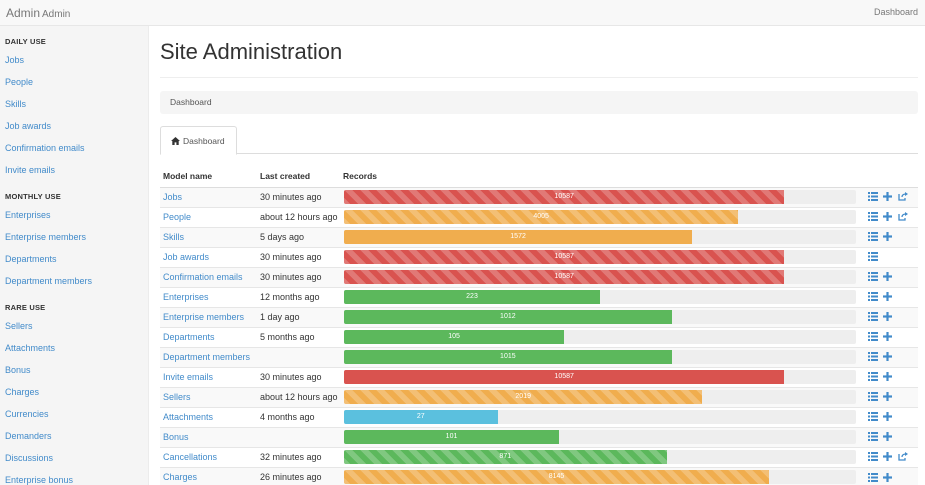 This screenshot has height=485, width=925. I want to click on model-link: Confirmation emails, so click(203, 277).